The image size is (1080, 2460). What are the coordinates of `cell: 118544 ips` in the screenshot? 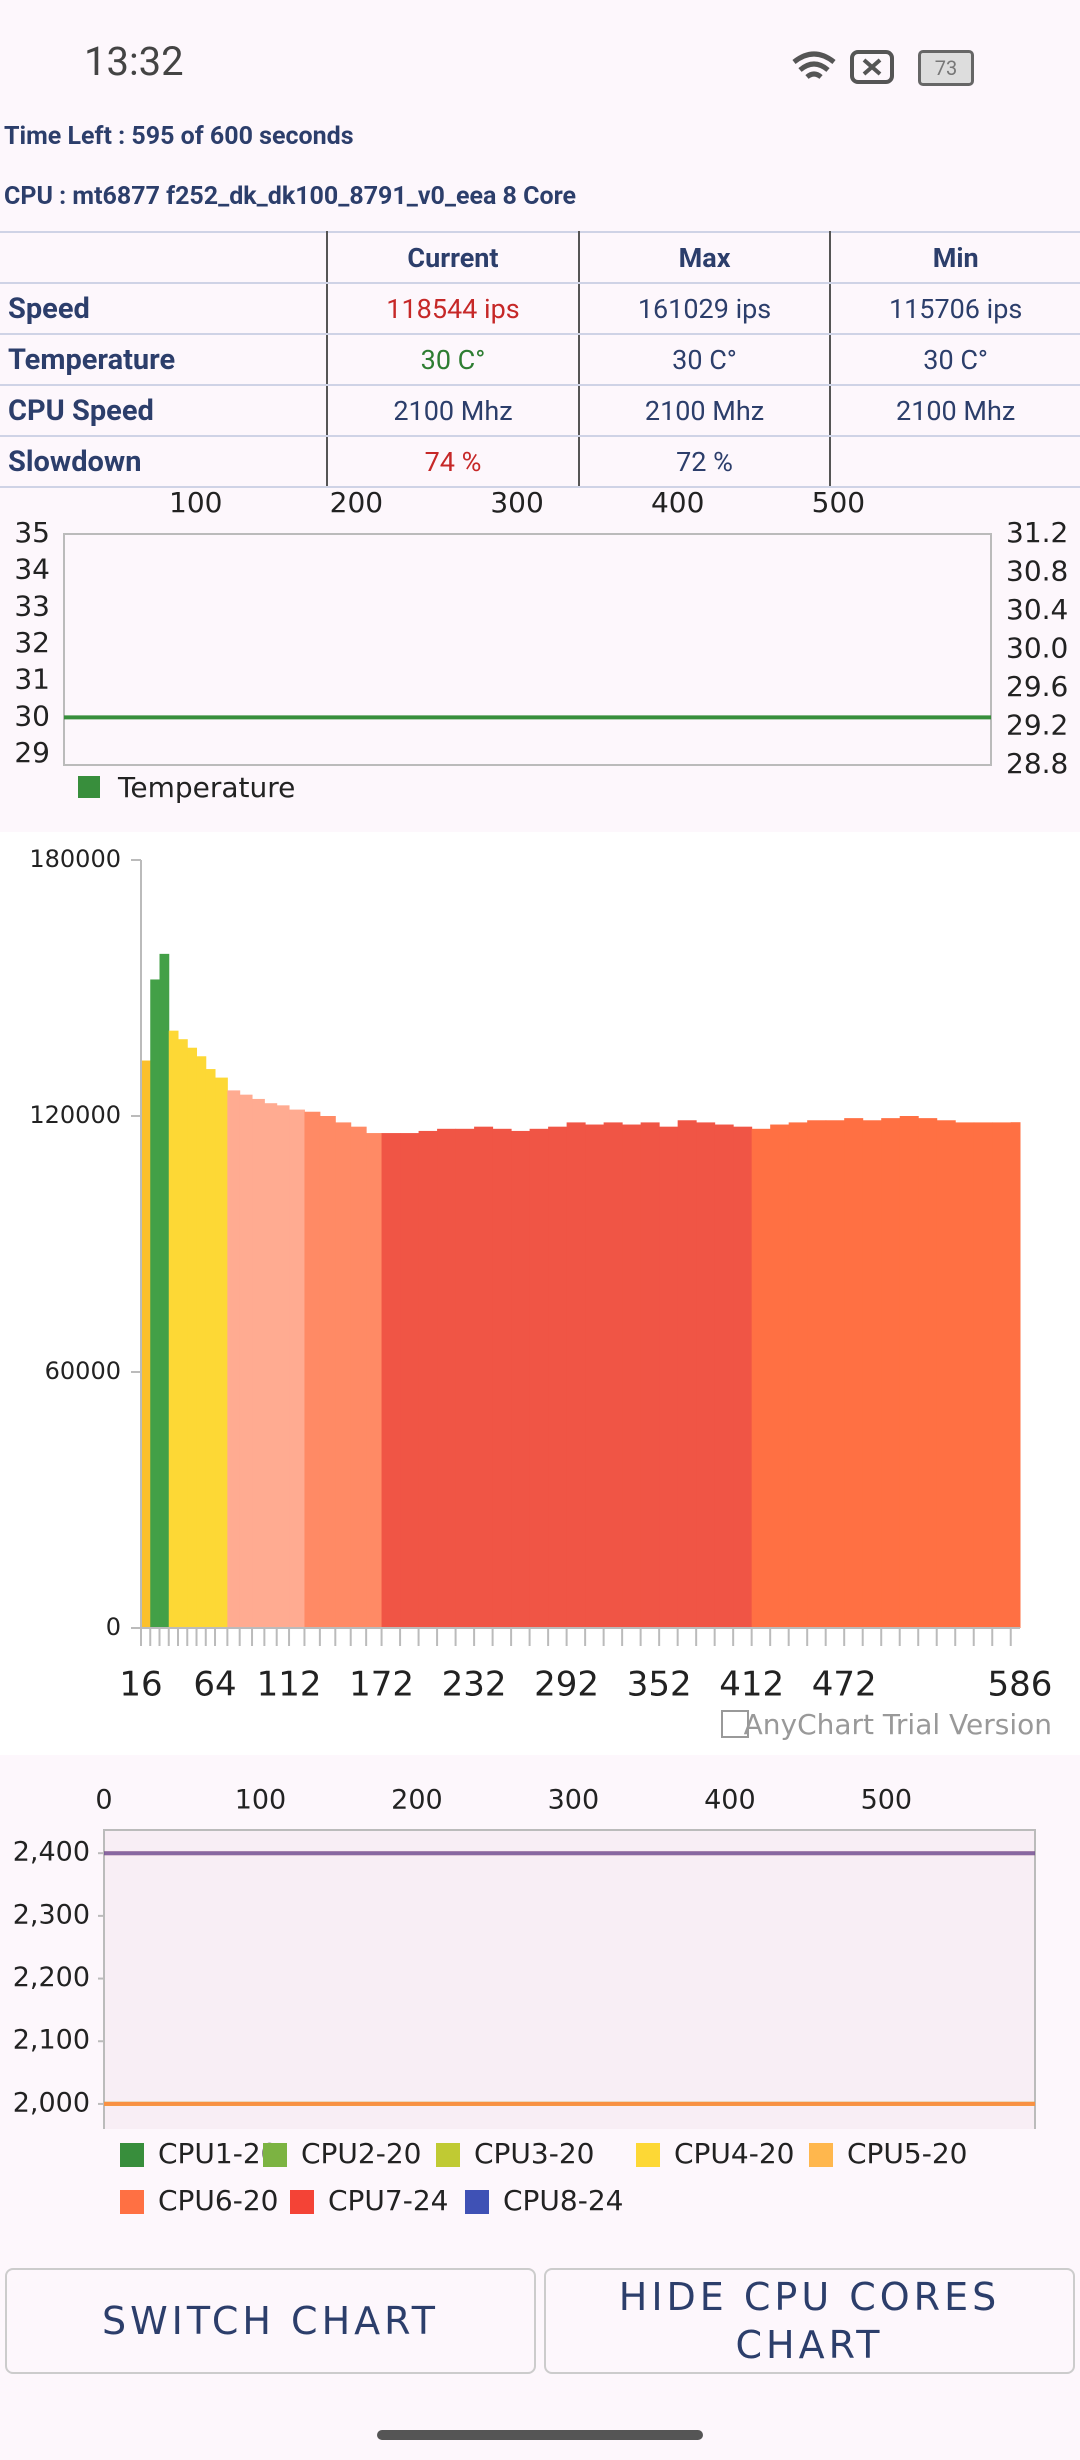 It's located at (453, 308).